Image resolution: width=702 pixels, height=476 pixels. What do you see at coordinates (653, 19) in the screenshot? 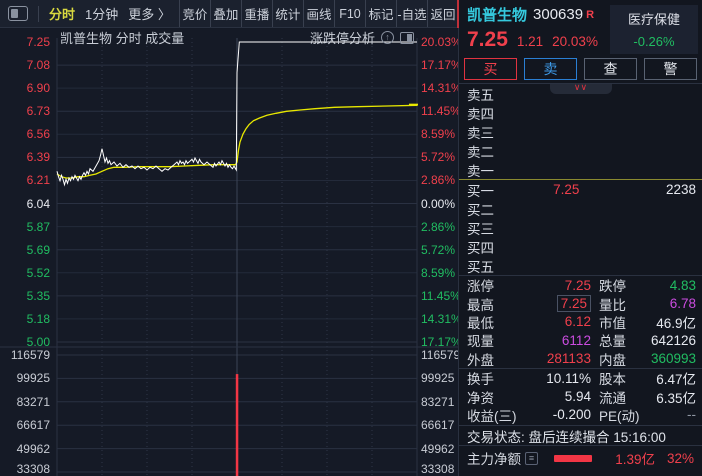
I see `industry-name: 医疗保健` at bounding box center [653, 19].